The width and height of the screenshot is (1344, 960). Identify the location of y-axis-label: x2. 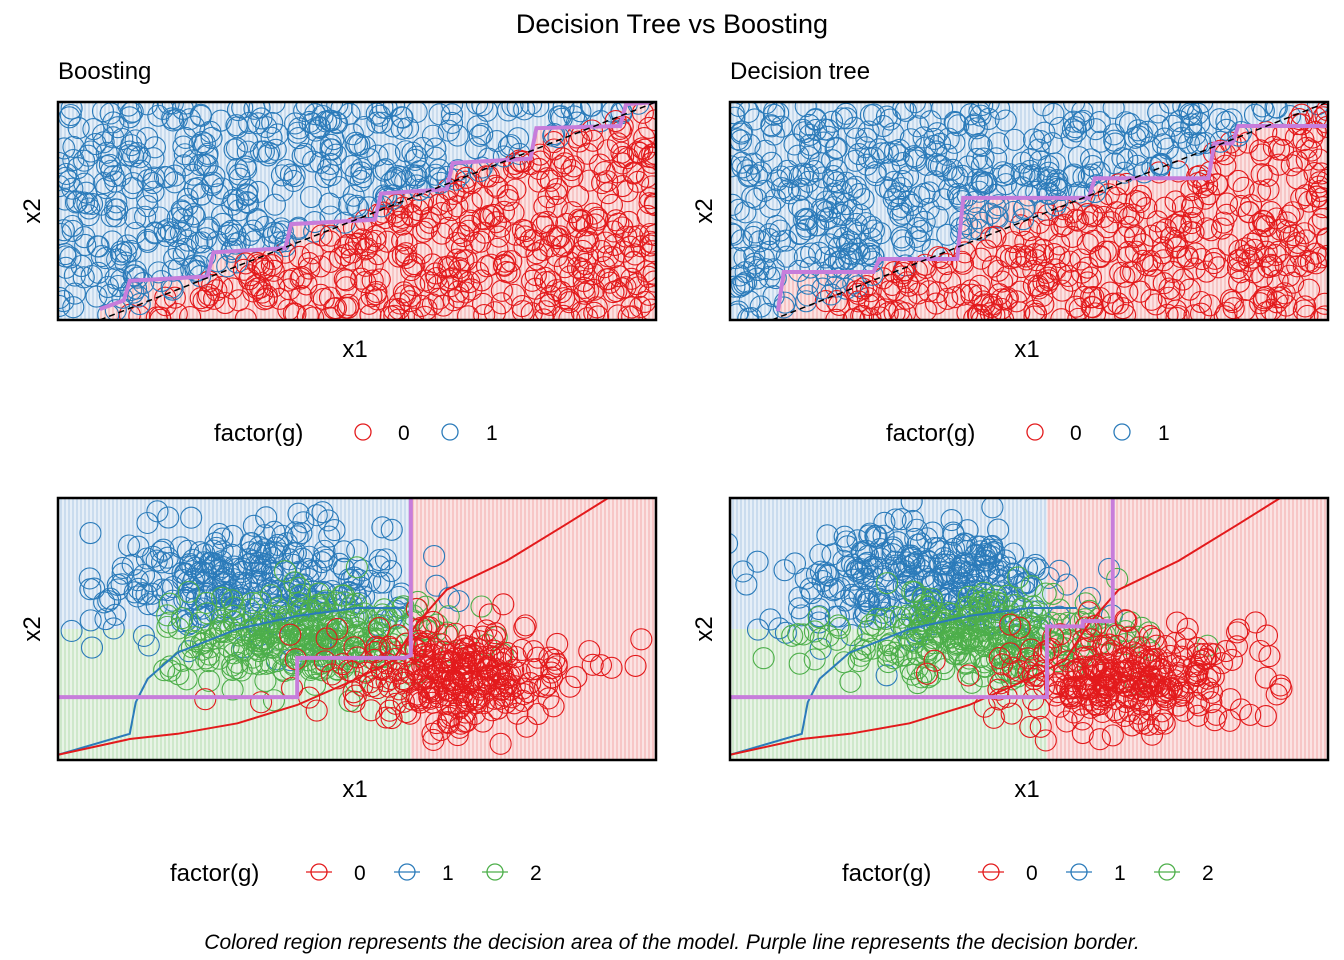
(32, 628).